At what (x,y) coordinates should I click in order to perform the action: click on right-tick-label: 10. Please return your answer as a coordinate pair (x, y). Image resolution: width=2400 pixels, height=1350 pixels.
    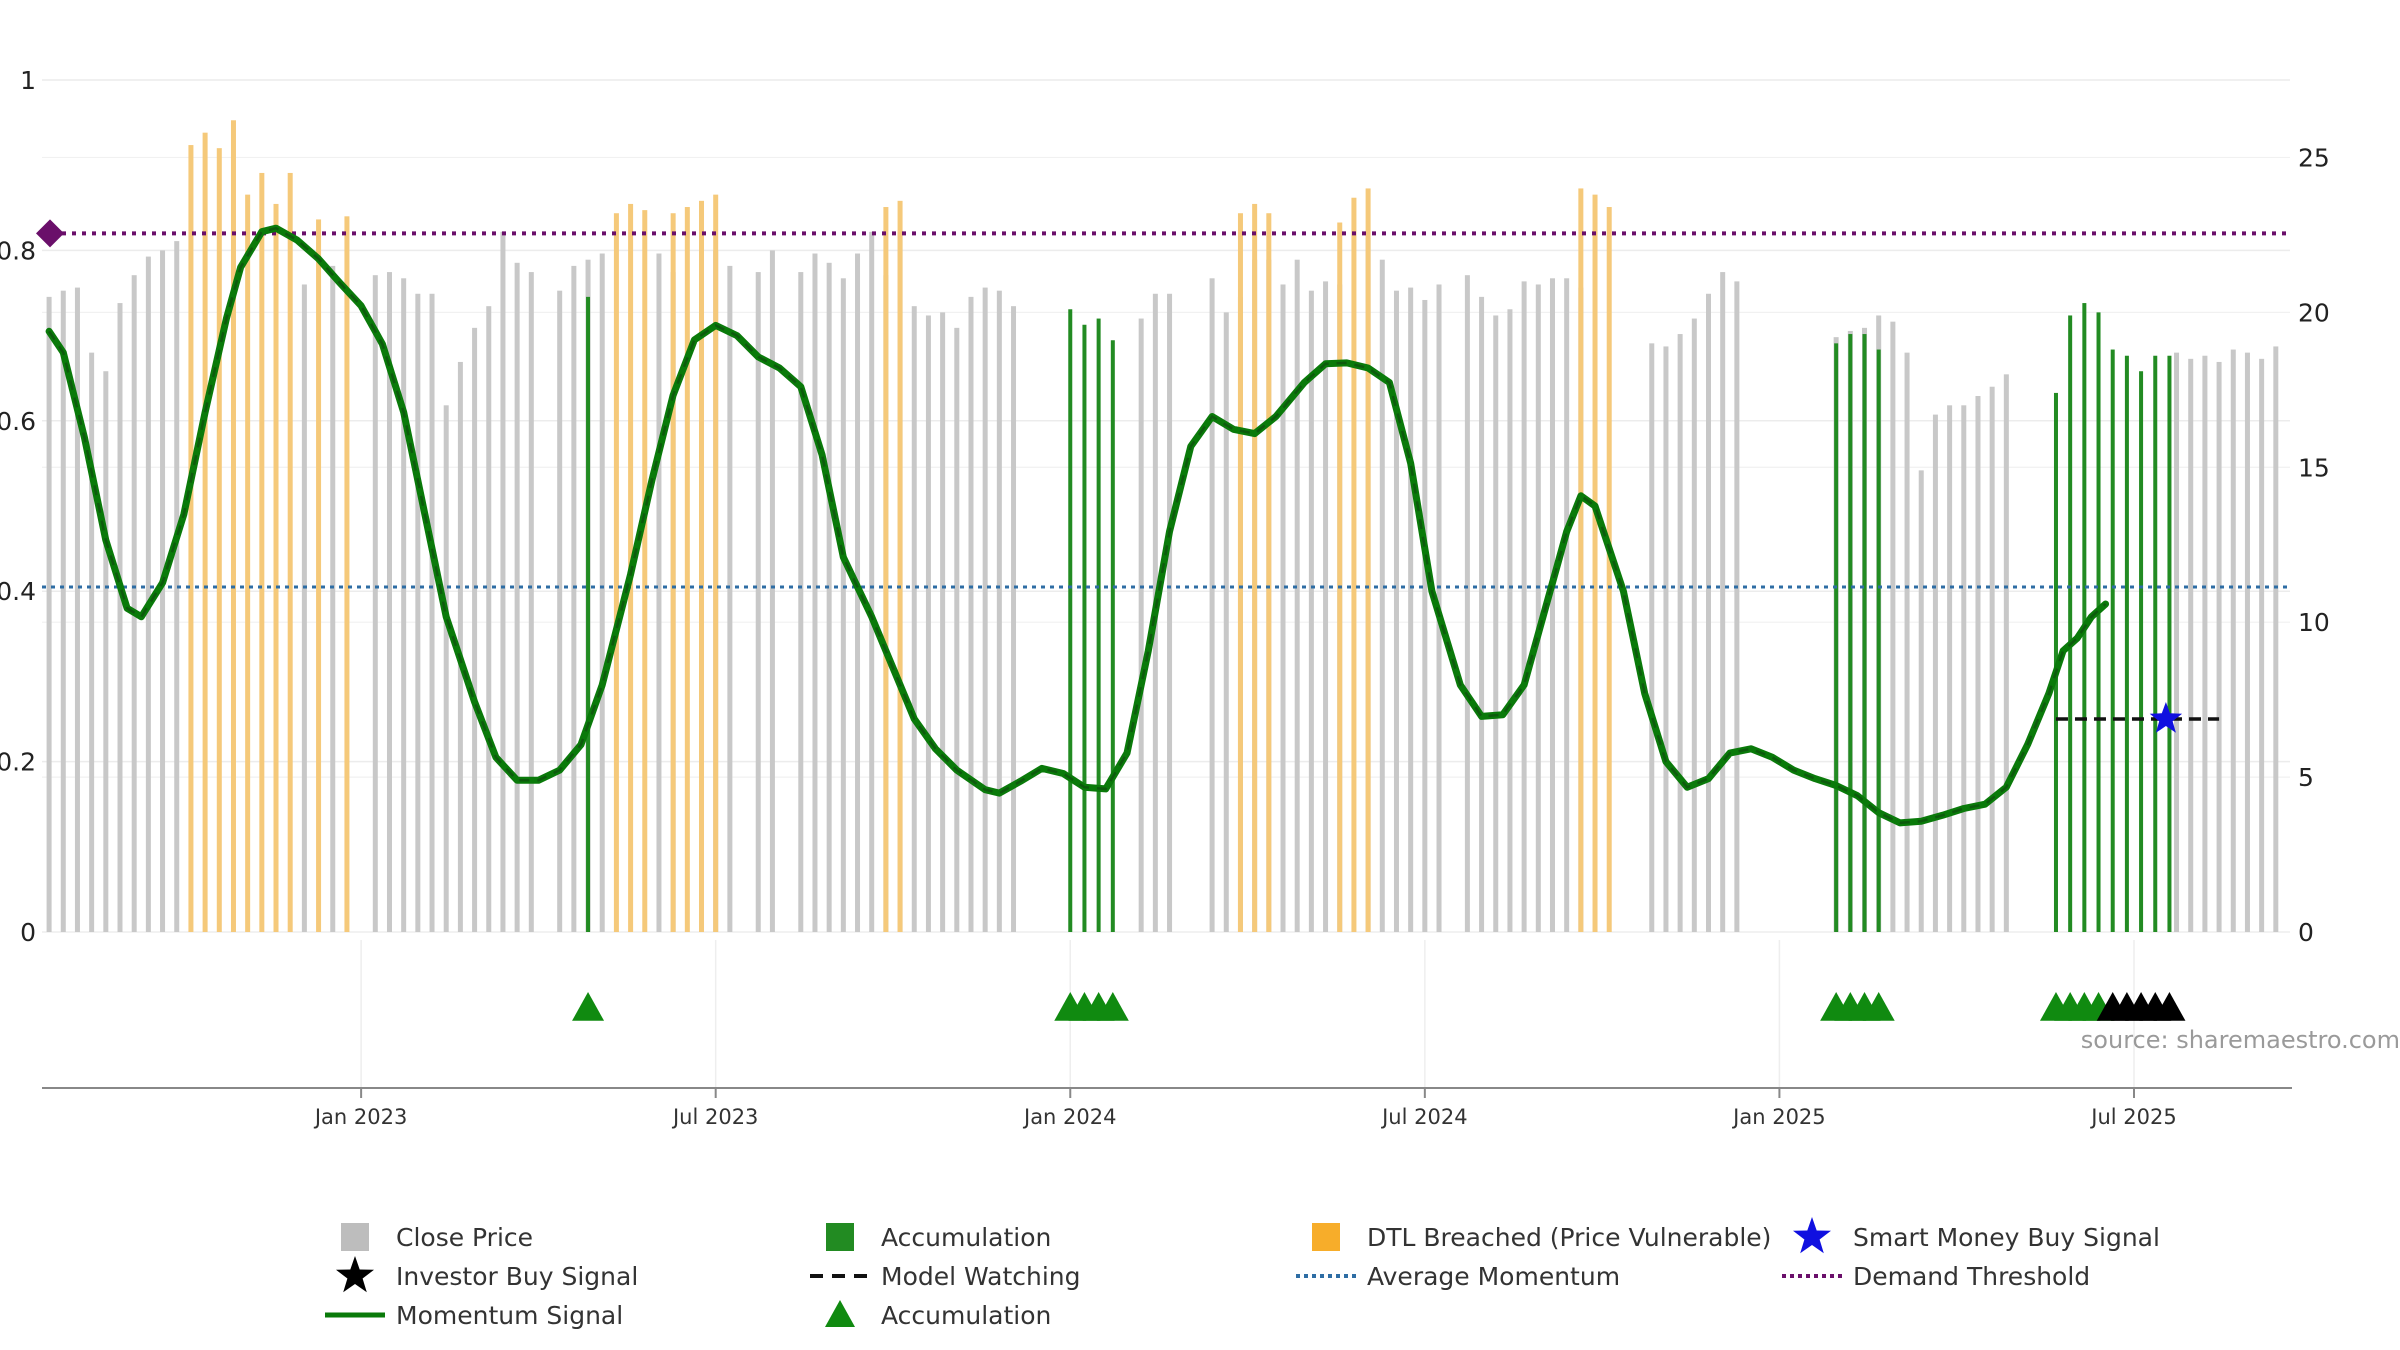
    Looking at the image, I should click on (2314, 622).